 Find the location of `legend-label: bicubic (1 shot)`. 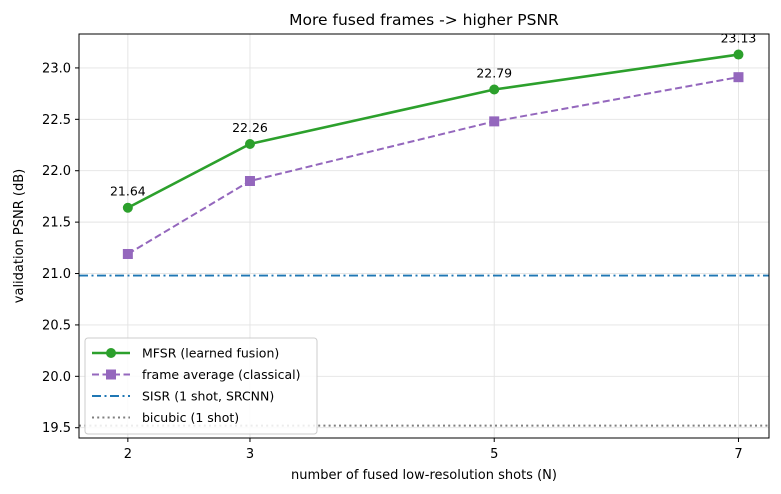

legend-label: bicubic (1 shot) is located at coordinates (190, 417).